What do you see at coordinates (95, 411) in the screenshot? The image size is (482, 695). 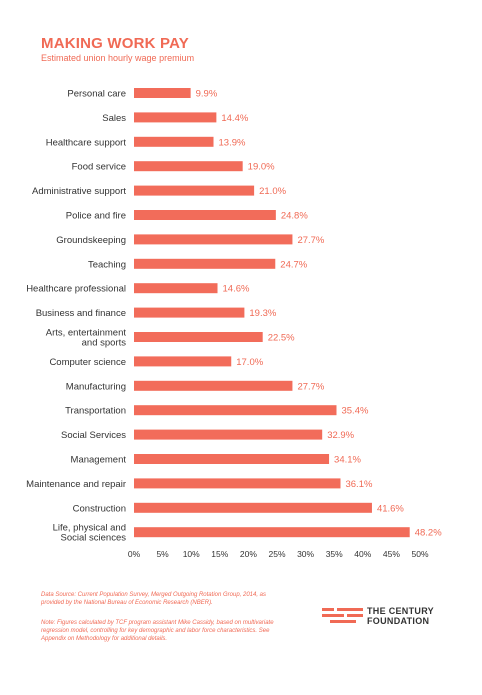 I see `category-label: Transportation` at bounding box center [95, 411].